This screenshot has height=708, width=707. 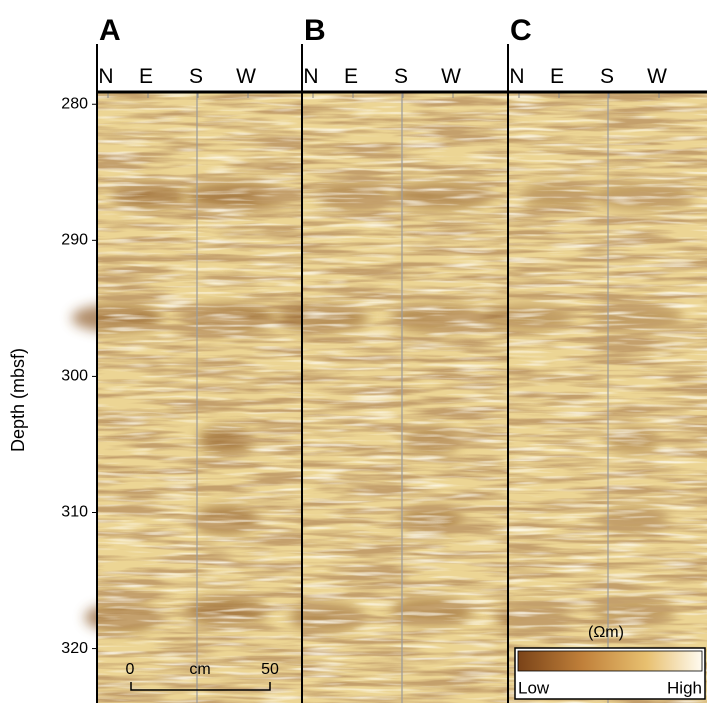 What do you see at coordinates (74, 512) in the screenshot?
I see `depth-tick-label: 310` at bounding box center [74, 512].